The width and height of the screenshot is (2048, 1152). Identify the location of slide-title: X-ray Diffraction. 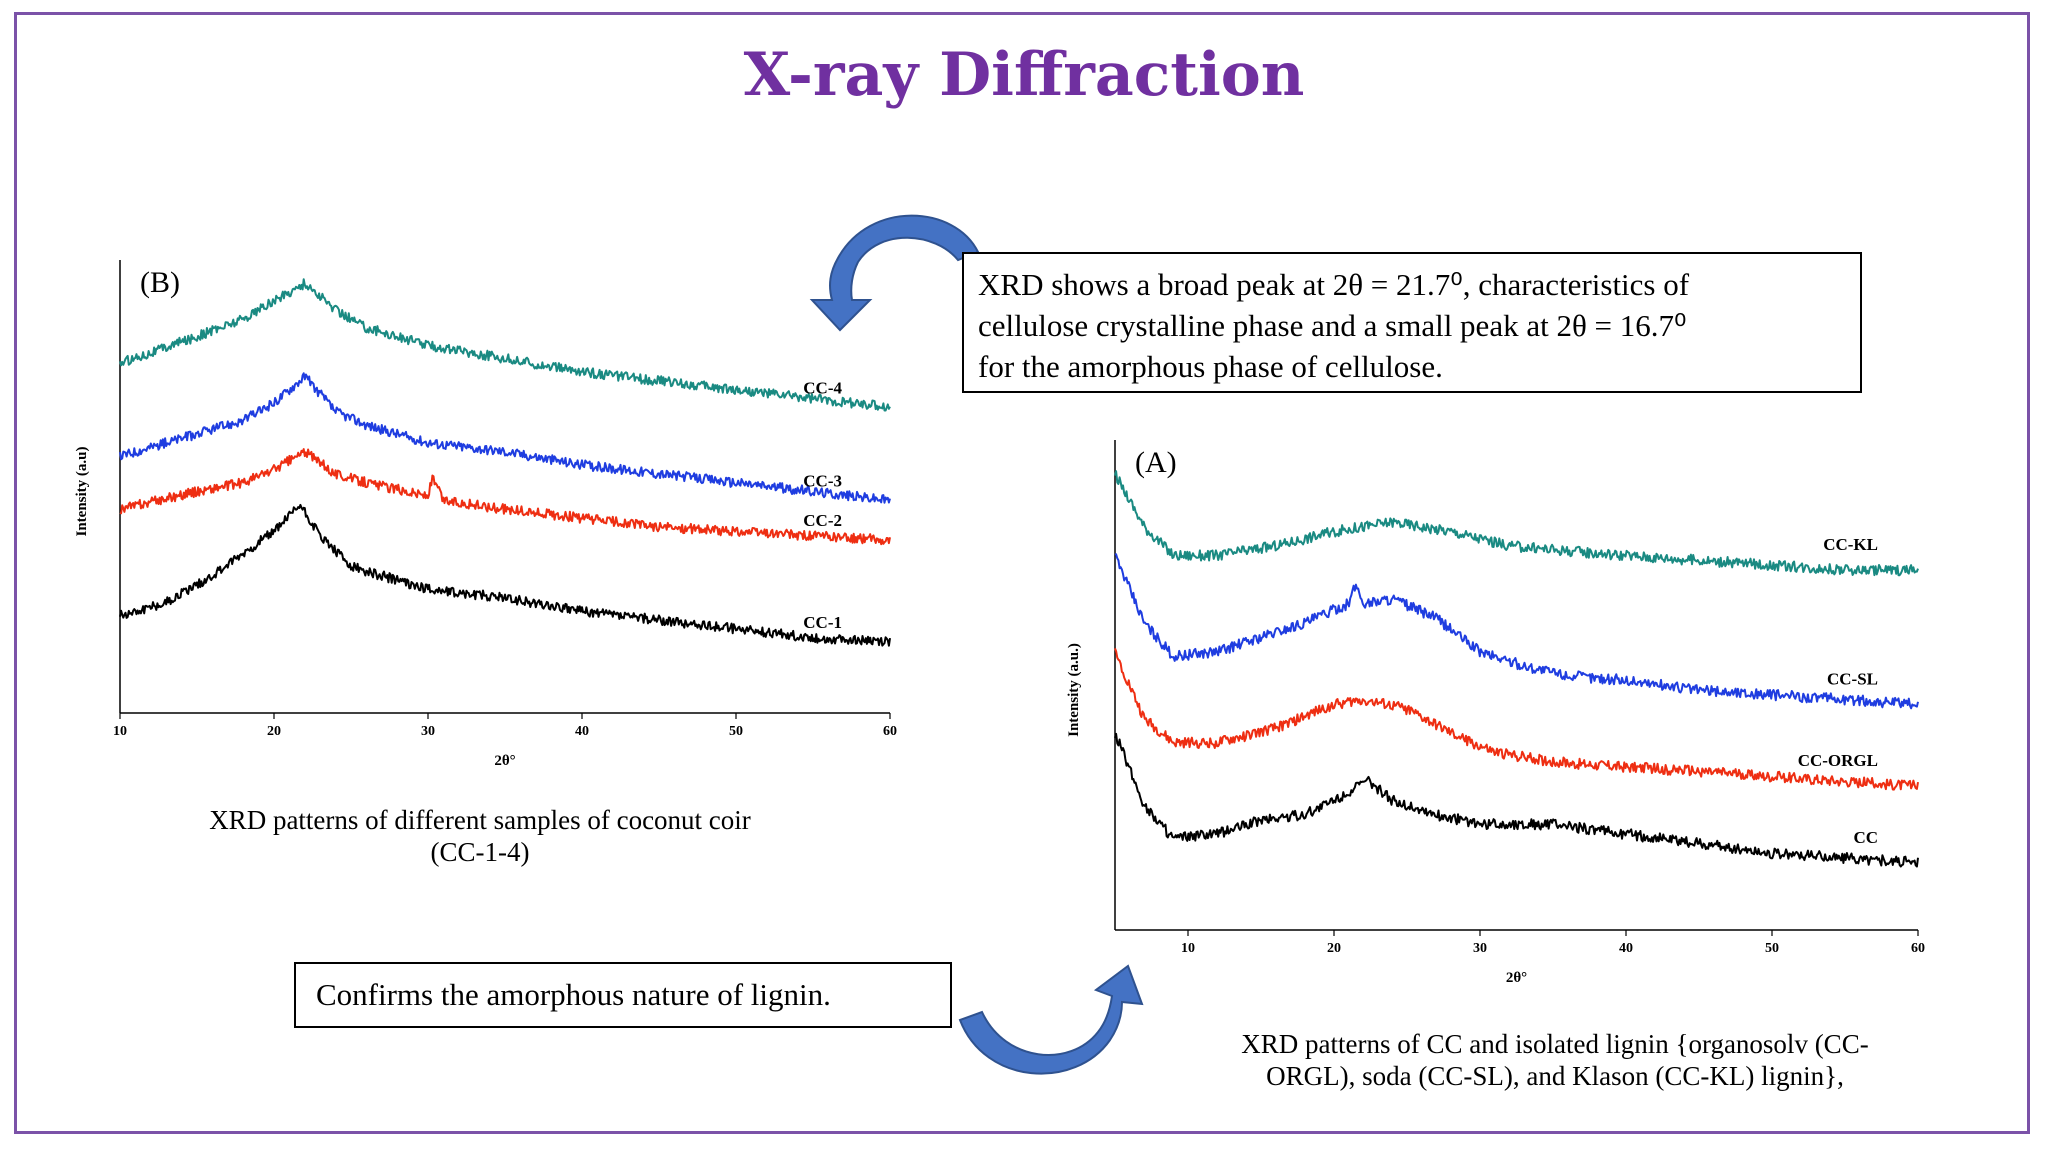
(1024, 75).